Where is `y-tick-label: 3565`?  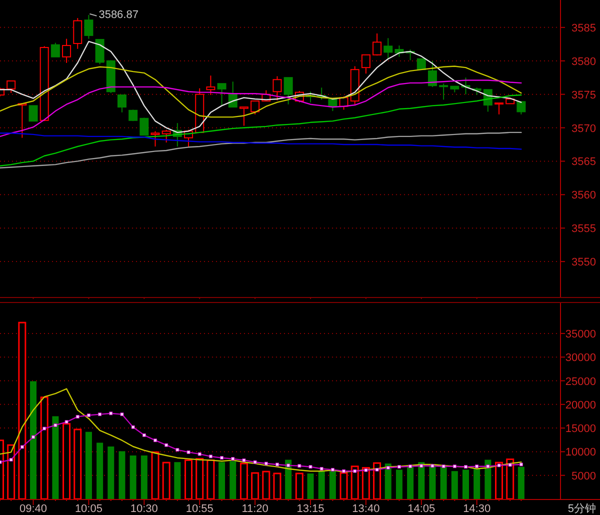
y-tick-label: 3565 is located at coordinates (584, 162).